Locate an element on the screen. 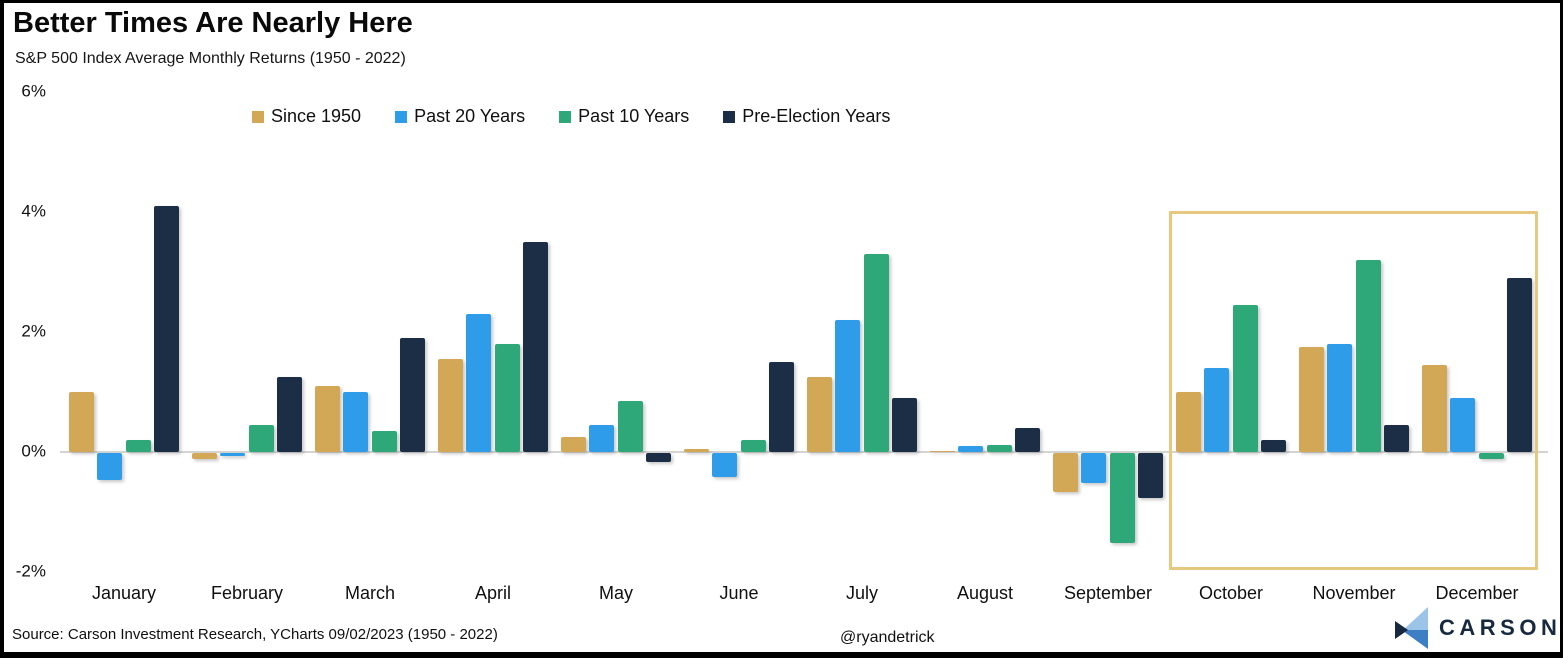  x-label-november: November is located at coordinates (1354, 593).